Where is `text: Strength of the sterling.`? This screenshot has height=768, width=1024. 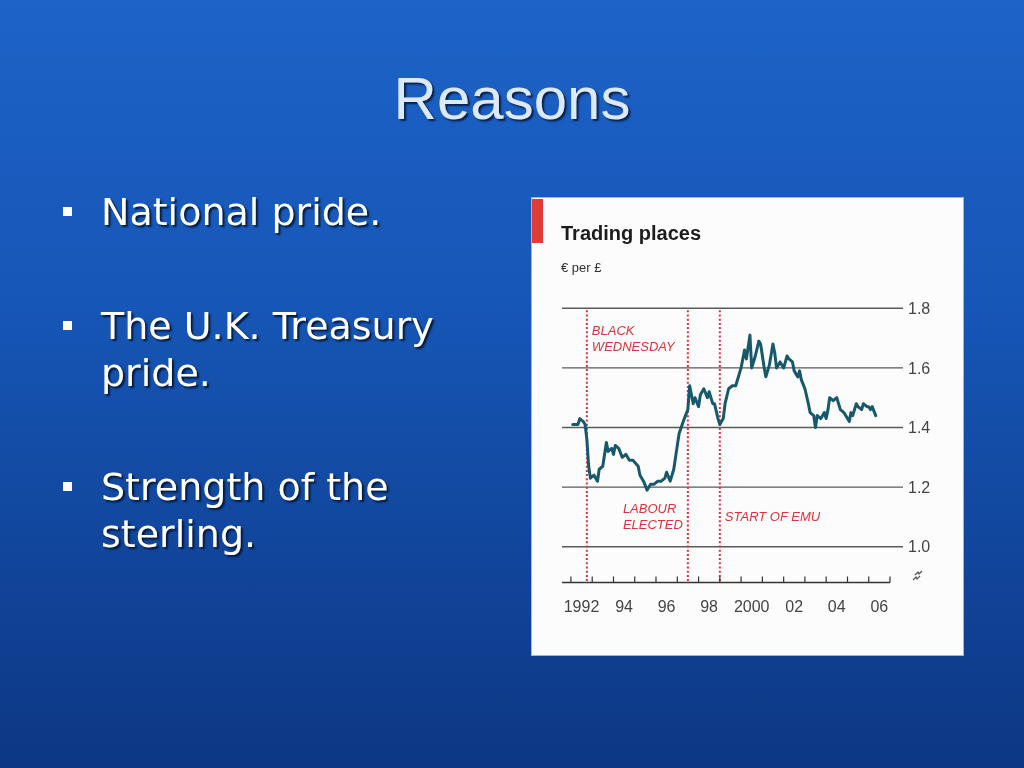 text: Strength of the sterling. is located at coordinates (245, 510).